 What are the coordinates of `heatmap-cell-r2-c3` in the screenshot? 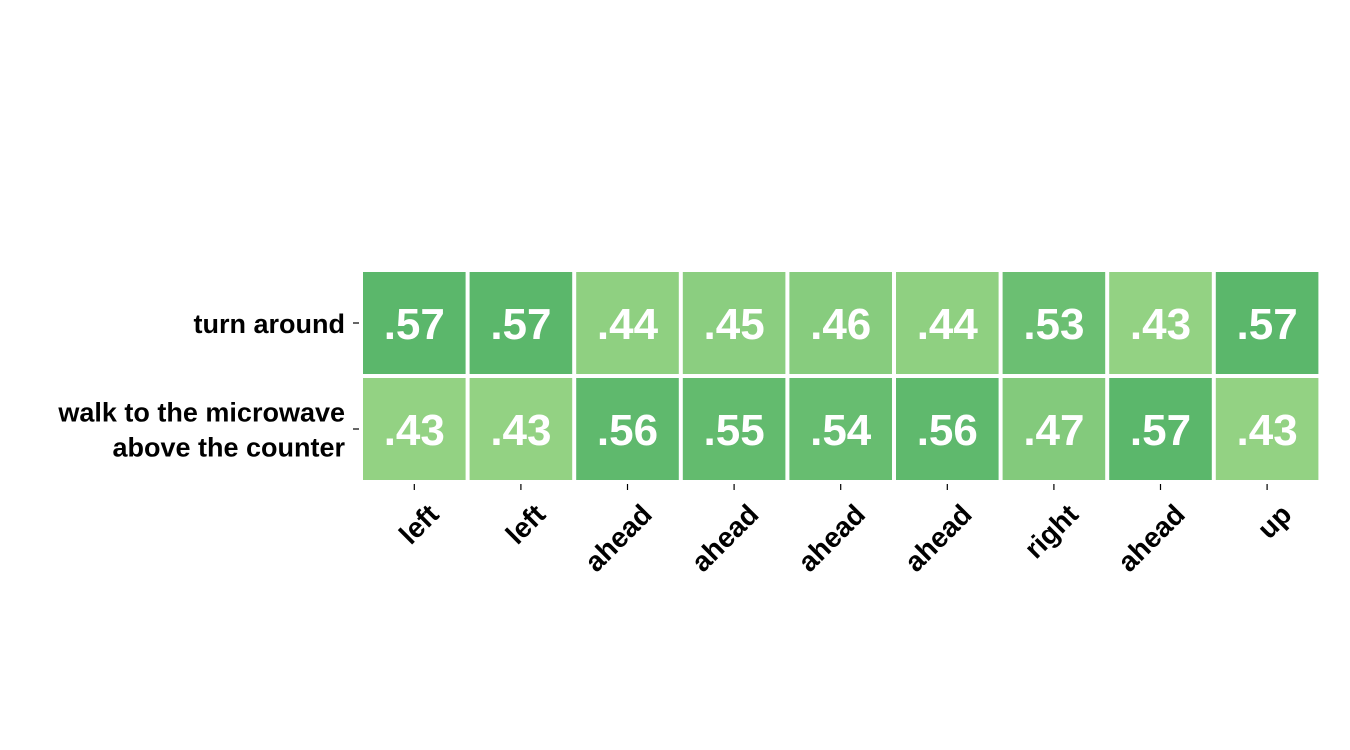 It's located at (627, 429).